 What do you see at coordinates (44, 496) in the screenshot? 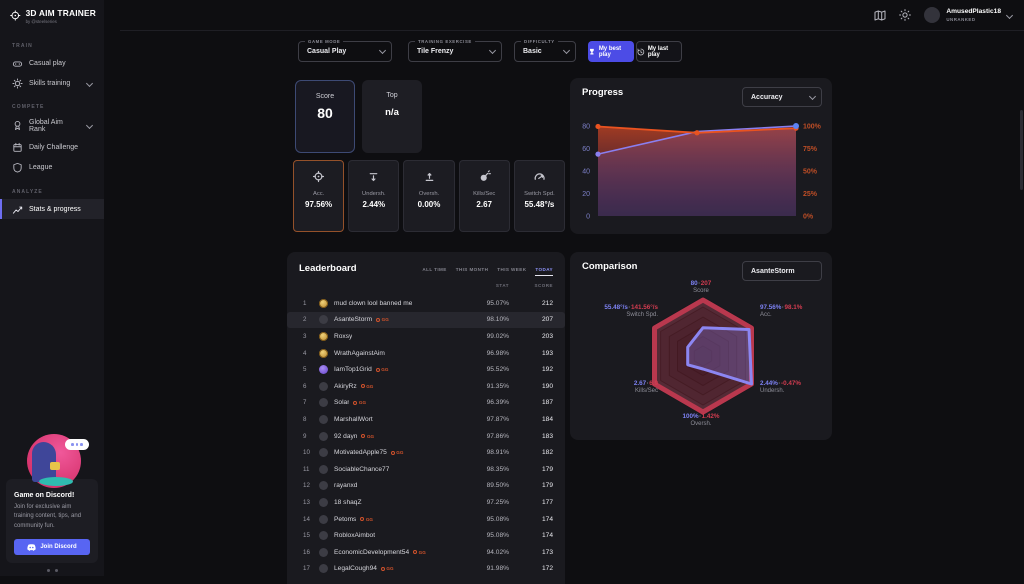
I see `discord-title: Game on Discord!` at bounding box center [44, 496].